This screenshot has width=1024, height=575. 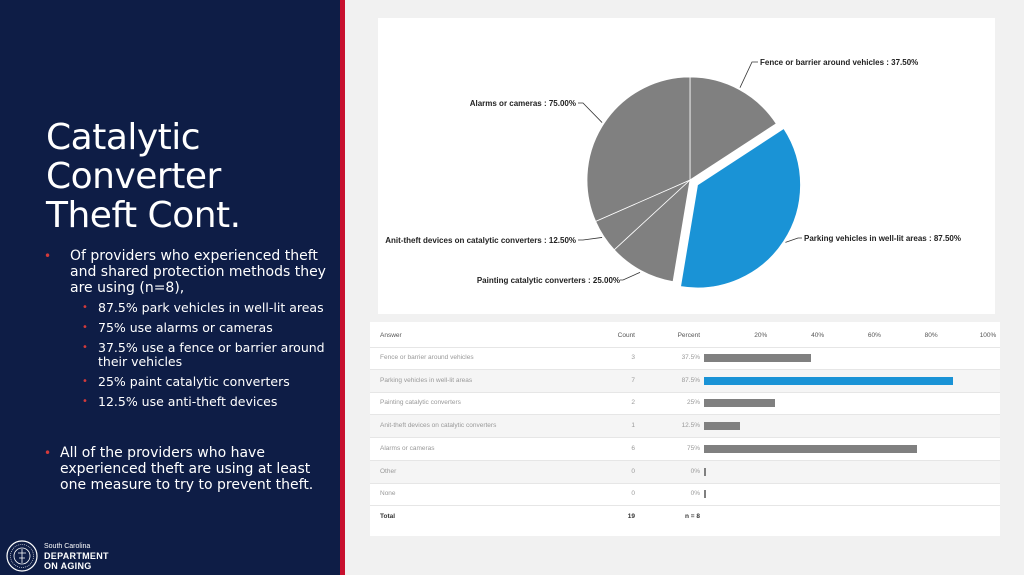 I want to click on table-row: Alarms or cameras 6 75%, so click(x=685, y=449).